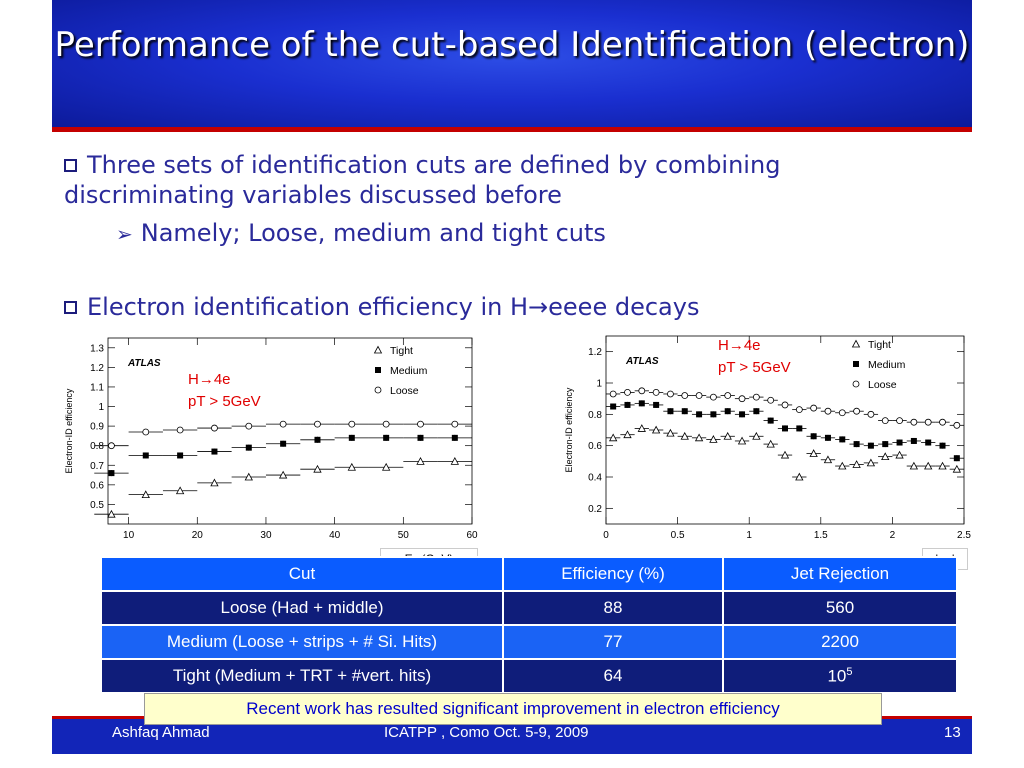  I want to click on x-tick-label: 50, so click(404, 535).